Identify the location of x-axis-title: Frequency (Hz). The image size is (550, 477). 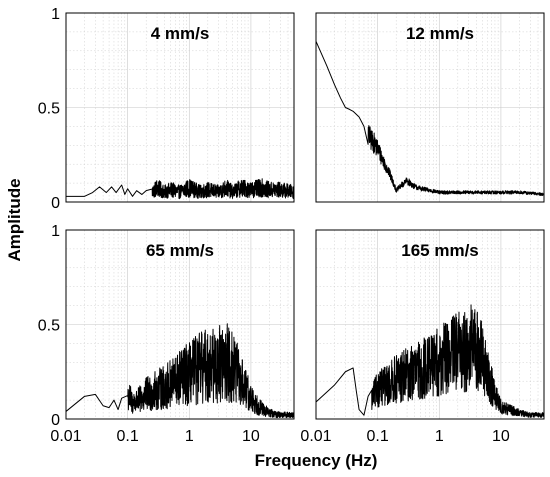
(316, 460).